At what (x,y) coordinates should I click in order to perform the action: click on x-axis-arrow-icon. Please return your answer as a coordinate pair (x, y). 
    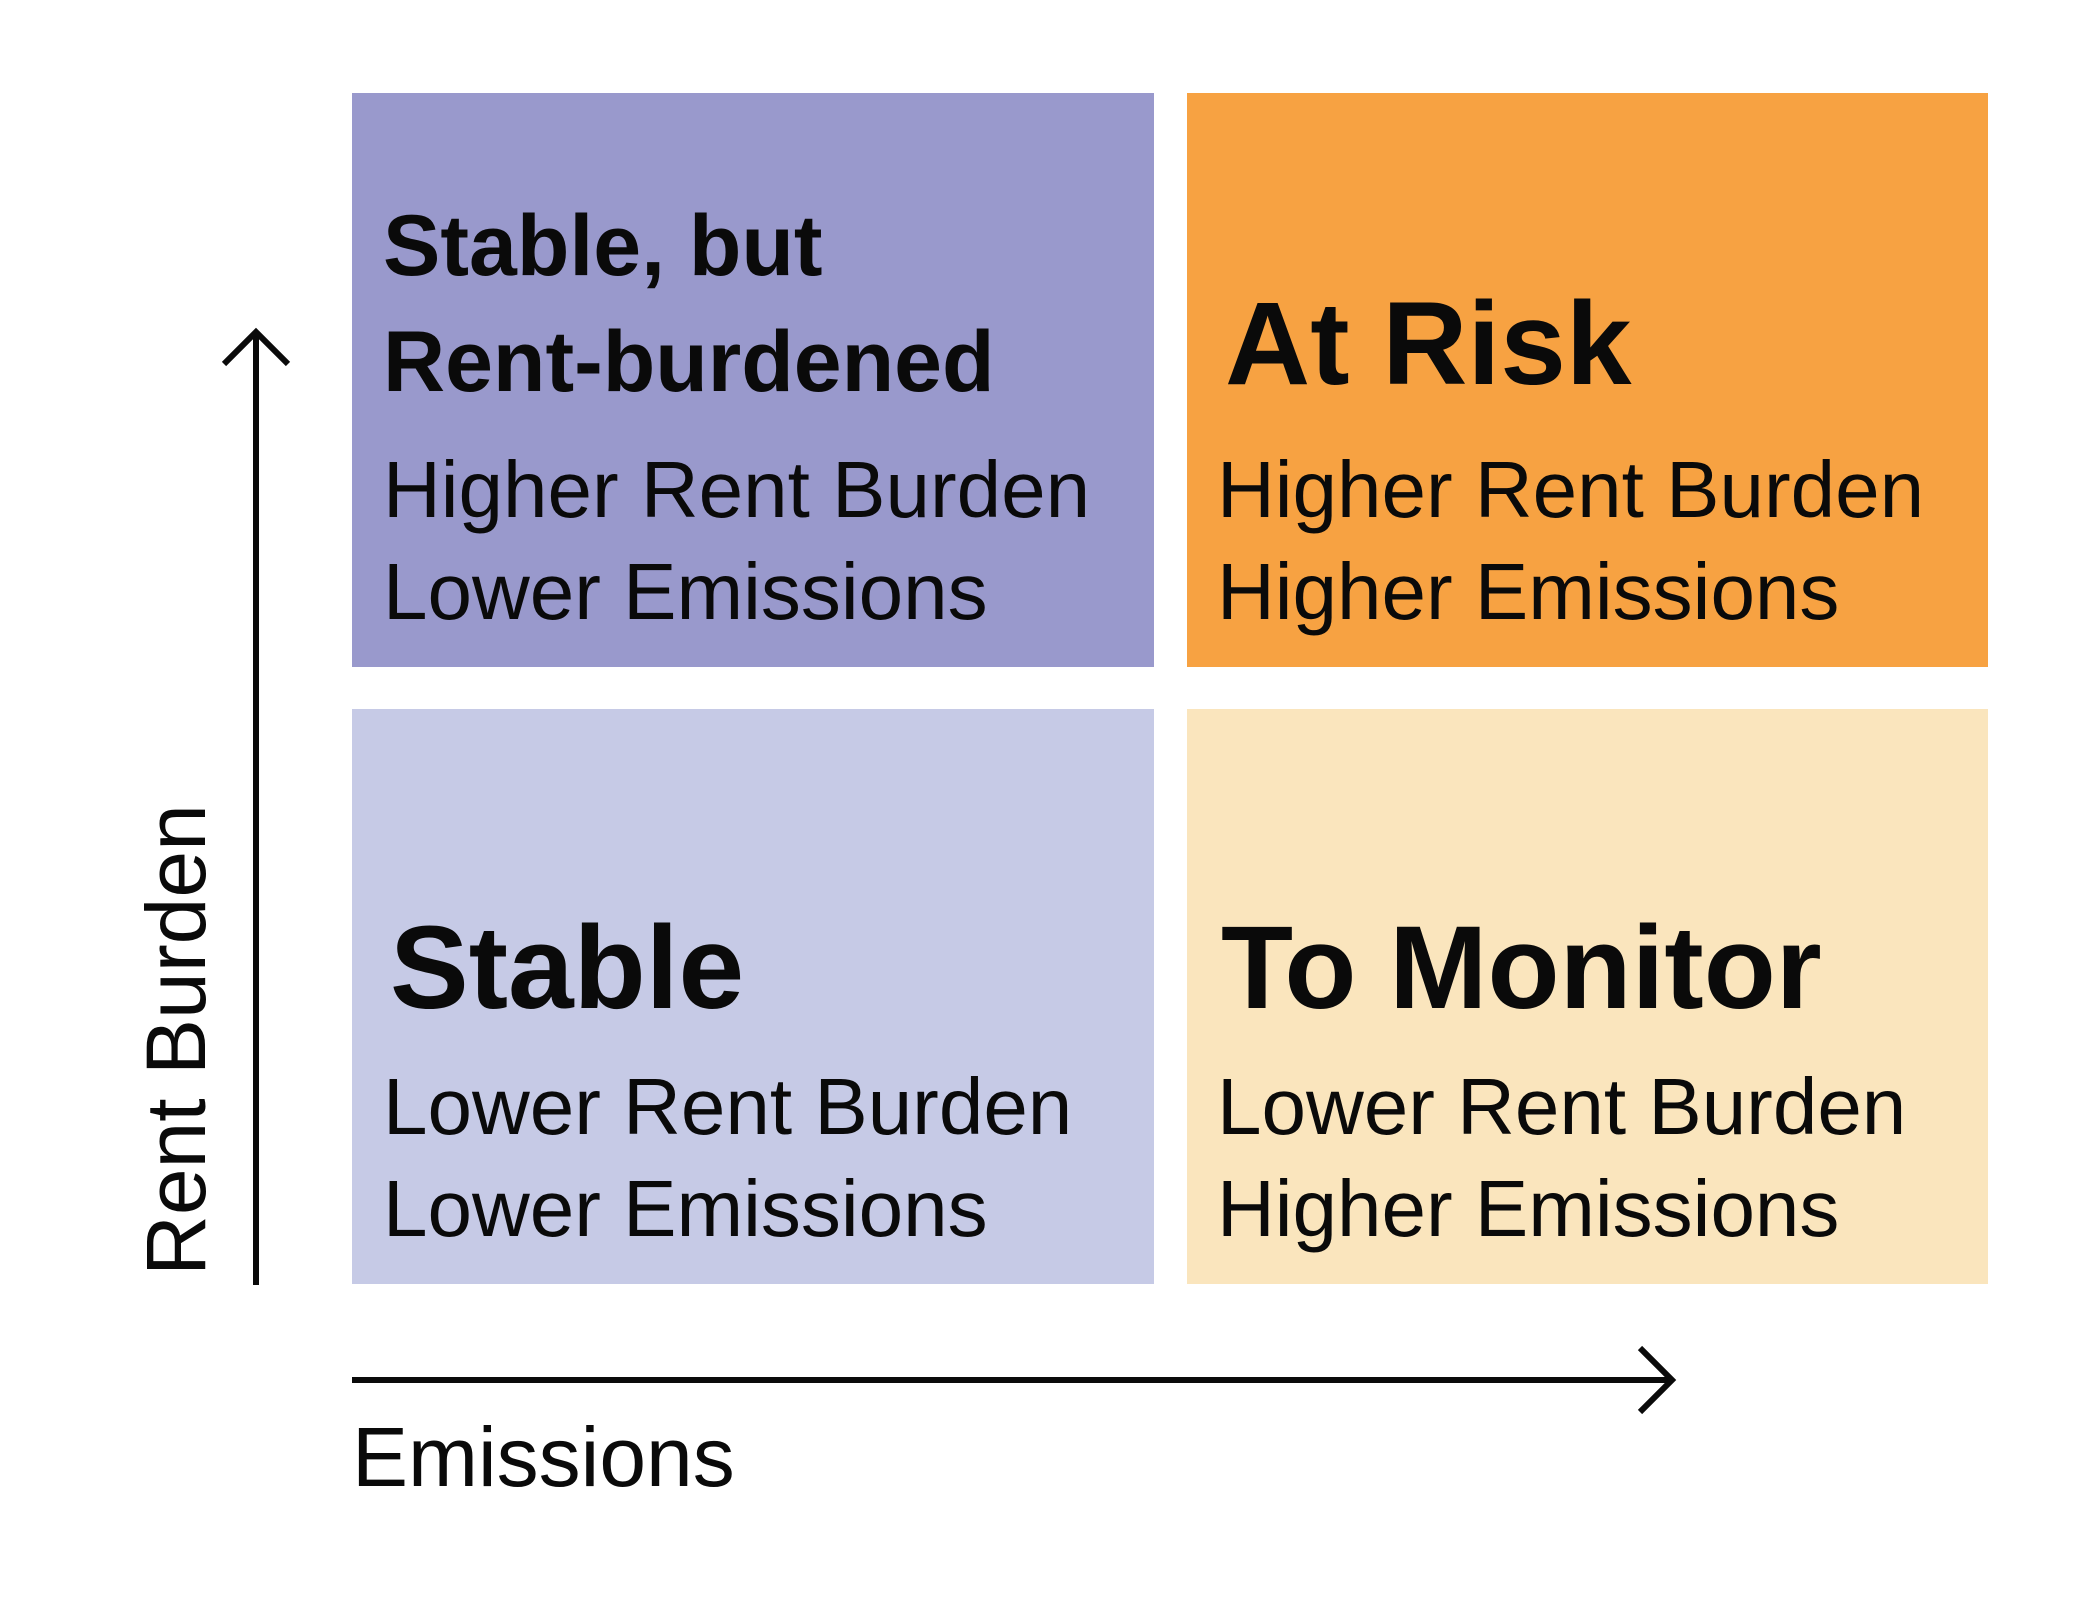
    Looking at the image, I should click on (1014, 1380).